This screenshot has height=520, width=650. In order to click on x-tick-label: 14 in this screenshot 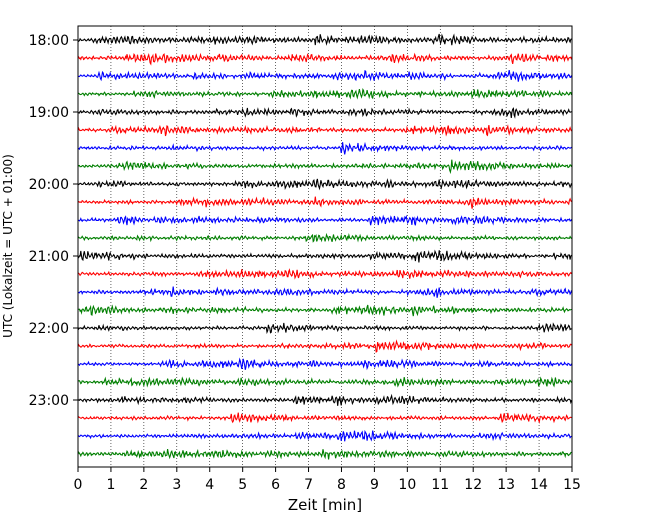, I will do `click(539, 485)`.